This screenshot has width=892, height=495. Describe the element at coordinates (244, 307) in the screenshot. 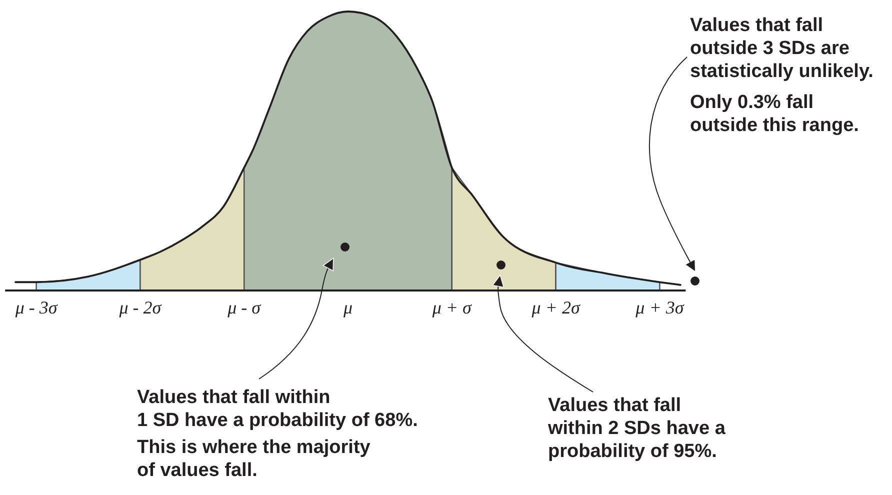

I see `x-tick-label: μ - σ` at that location.